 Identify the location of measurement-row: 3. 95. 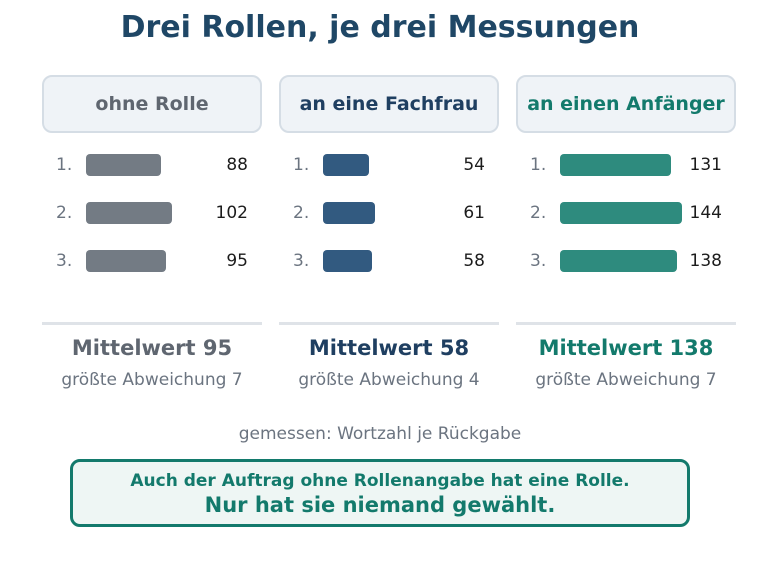
(152, 263).